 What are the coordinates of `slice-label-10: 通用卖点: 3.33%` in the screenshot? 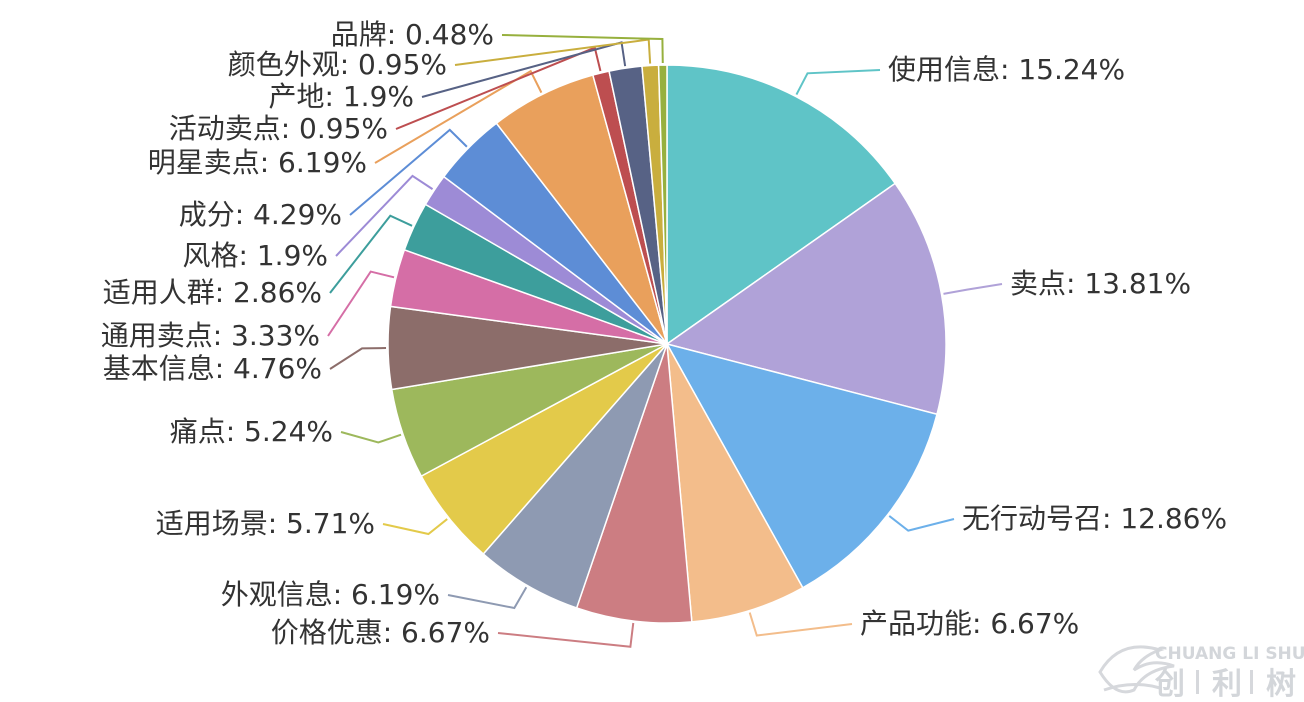 It's located at (210, 335).